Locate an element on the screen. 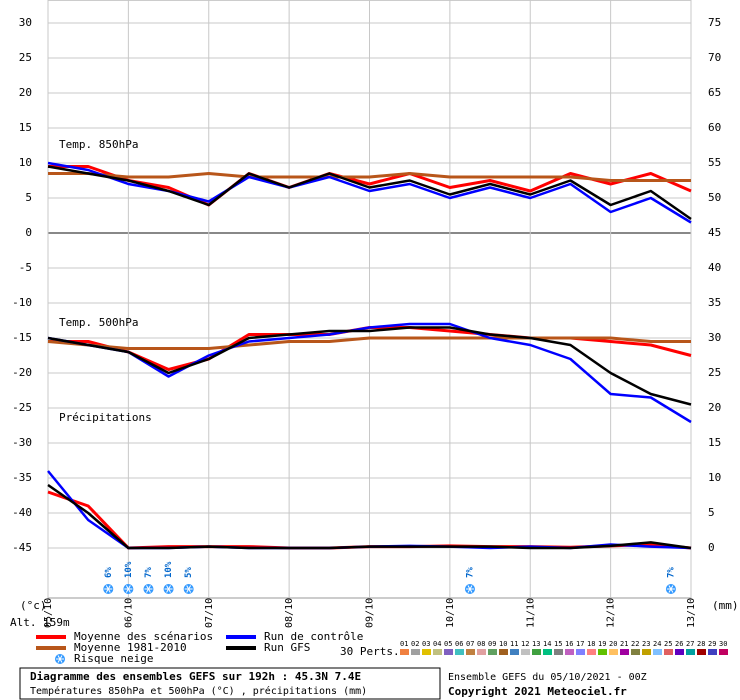  y2-tick-label: 70 is located at coordinates (714, 57).